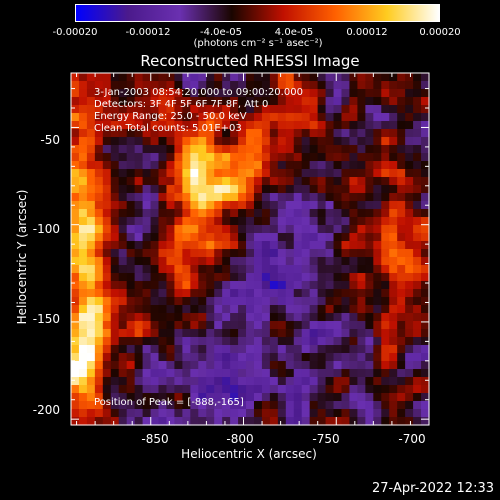 The height and width of the screenshot is (500, 500). Describe the element at coordinates (221, 32) in the screenshot. I see `colorbar-tick: -4.0e-05` at that location.